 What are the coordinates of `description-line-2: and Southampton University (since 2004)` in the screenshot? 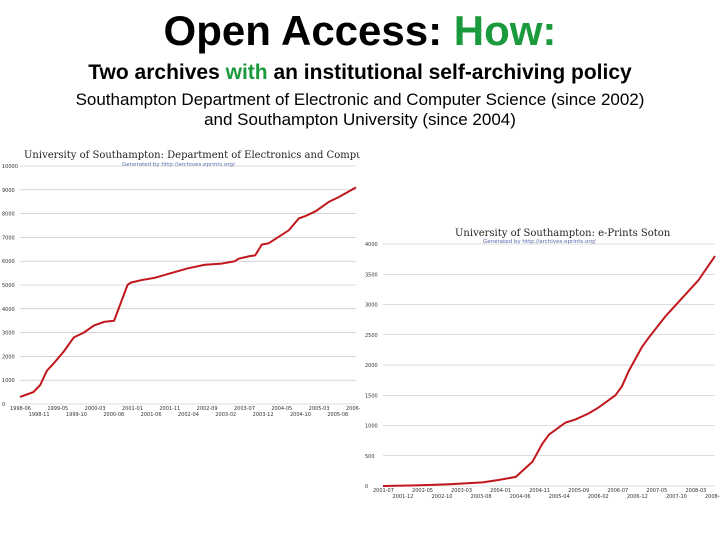 It's located at (360, 119).